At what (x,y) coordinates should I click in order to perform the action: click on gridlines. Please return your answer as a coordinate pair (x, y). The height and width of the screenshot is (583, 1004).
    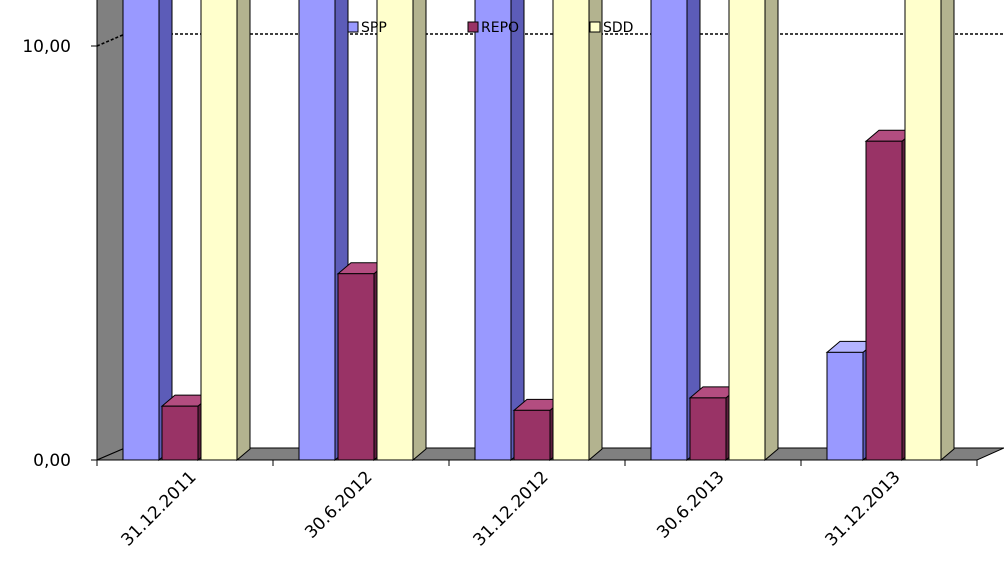
    Looking at the image, I should click on (550, 40).